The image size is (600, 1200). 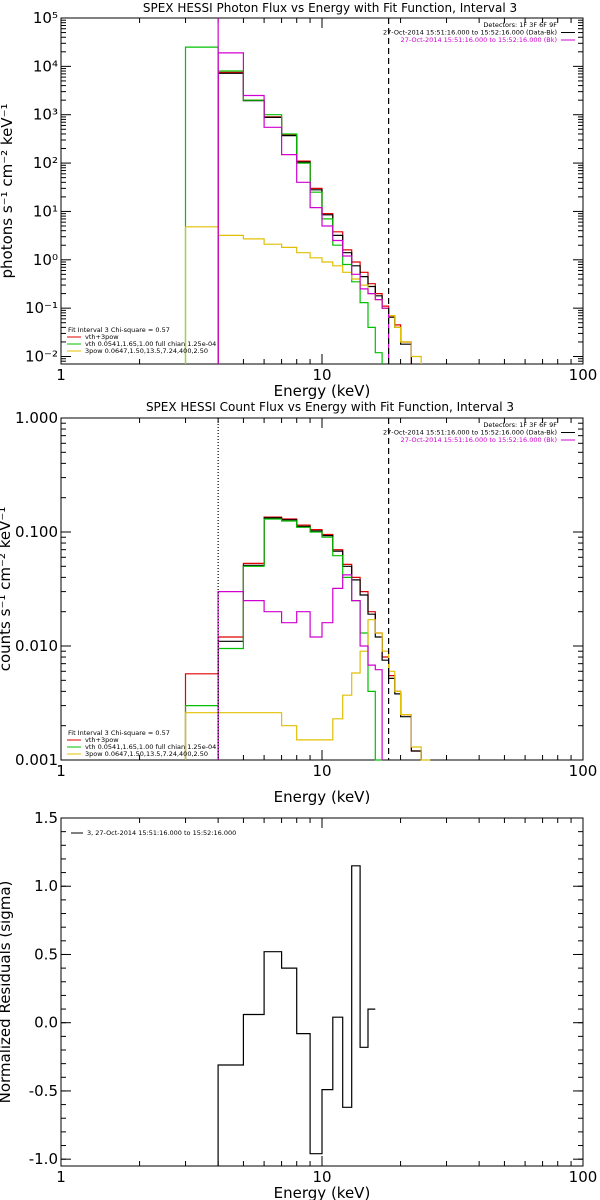 I want to click on count-flux-y-tick-label: 0.100, so click(x=36, y=532).